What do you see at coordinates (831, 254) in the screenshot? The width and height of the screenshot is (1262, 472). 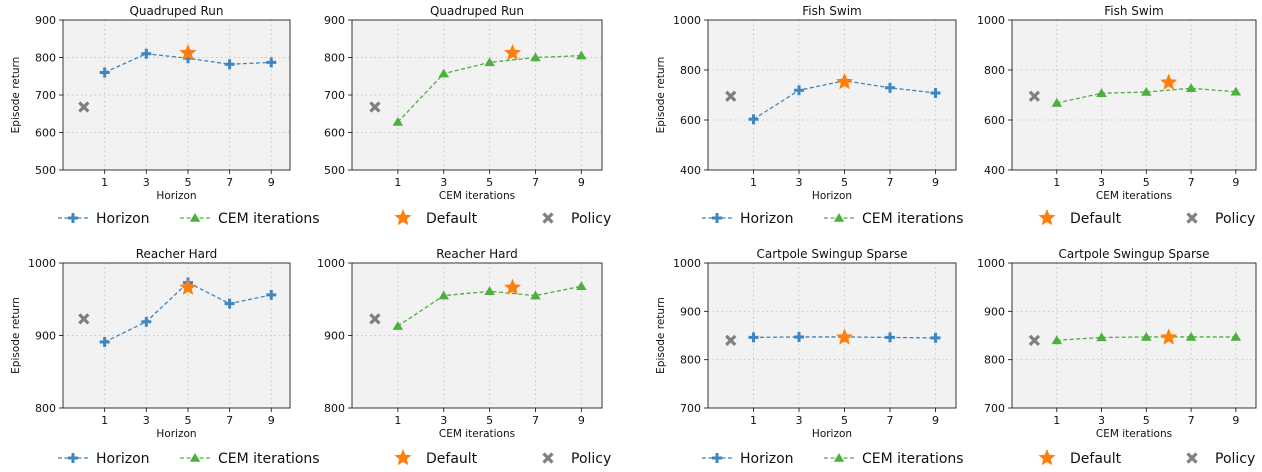 I see `panel-title: Cartpole Swingup Sparse` at bounding box center [831, 254].